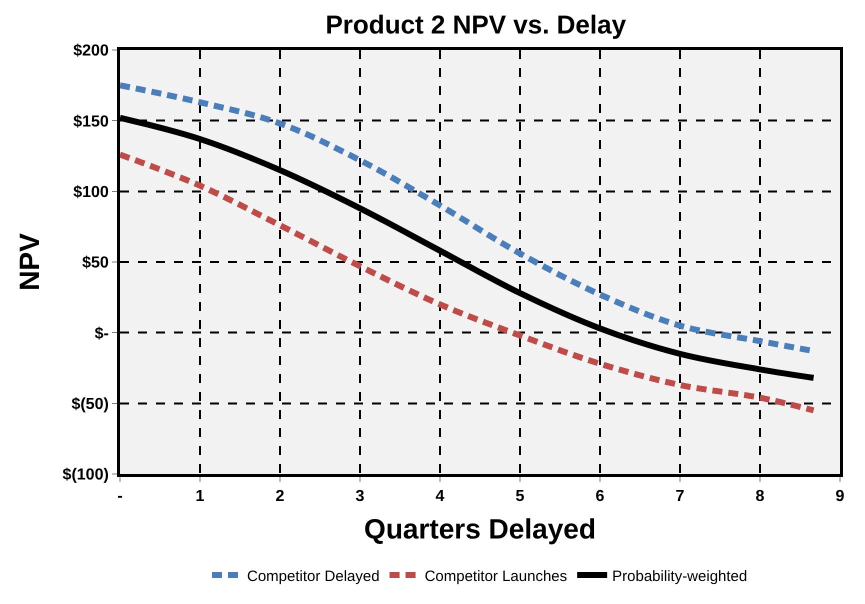 The width and height of the screenshot is (865, 604). Describe the element at coordinates (840, 497) in the screenshot. I see `x-tick-label: 9` at that location.